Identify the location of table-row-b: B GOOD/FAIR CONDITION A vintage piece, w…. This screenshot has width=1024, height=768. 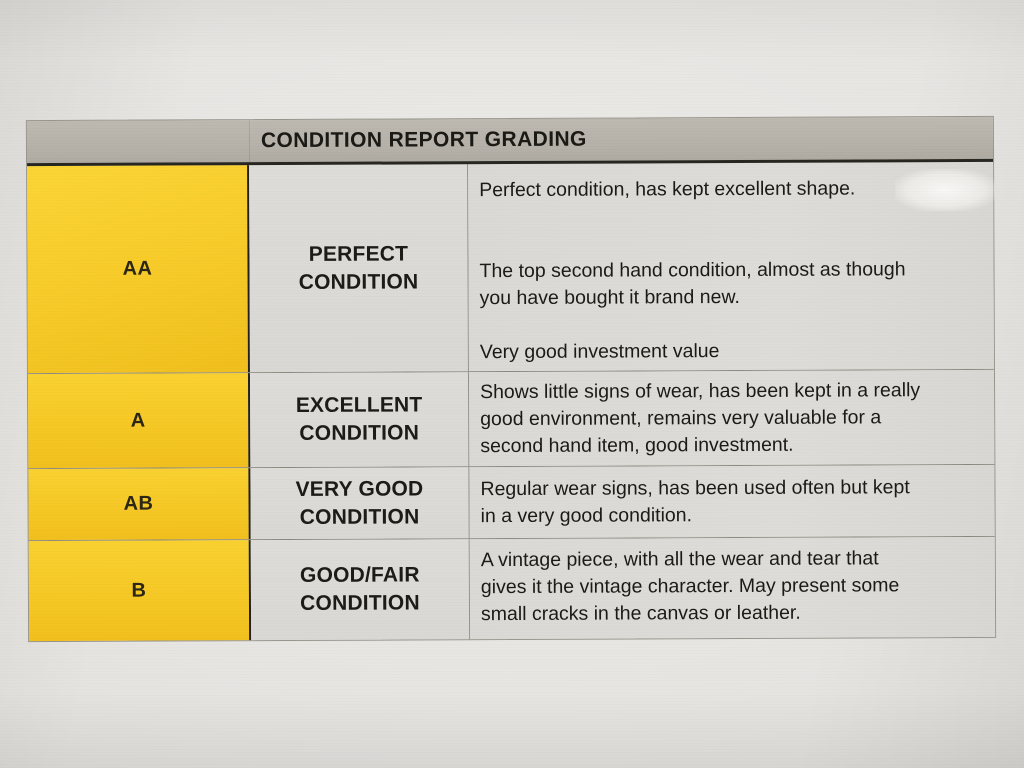
(512, 589).